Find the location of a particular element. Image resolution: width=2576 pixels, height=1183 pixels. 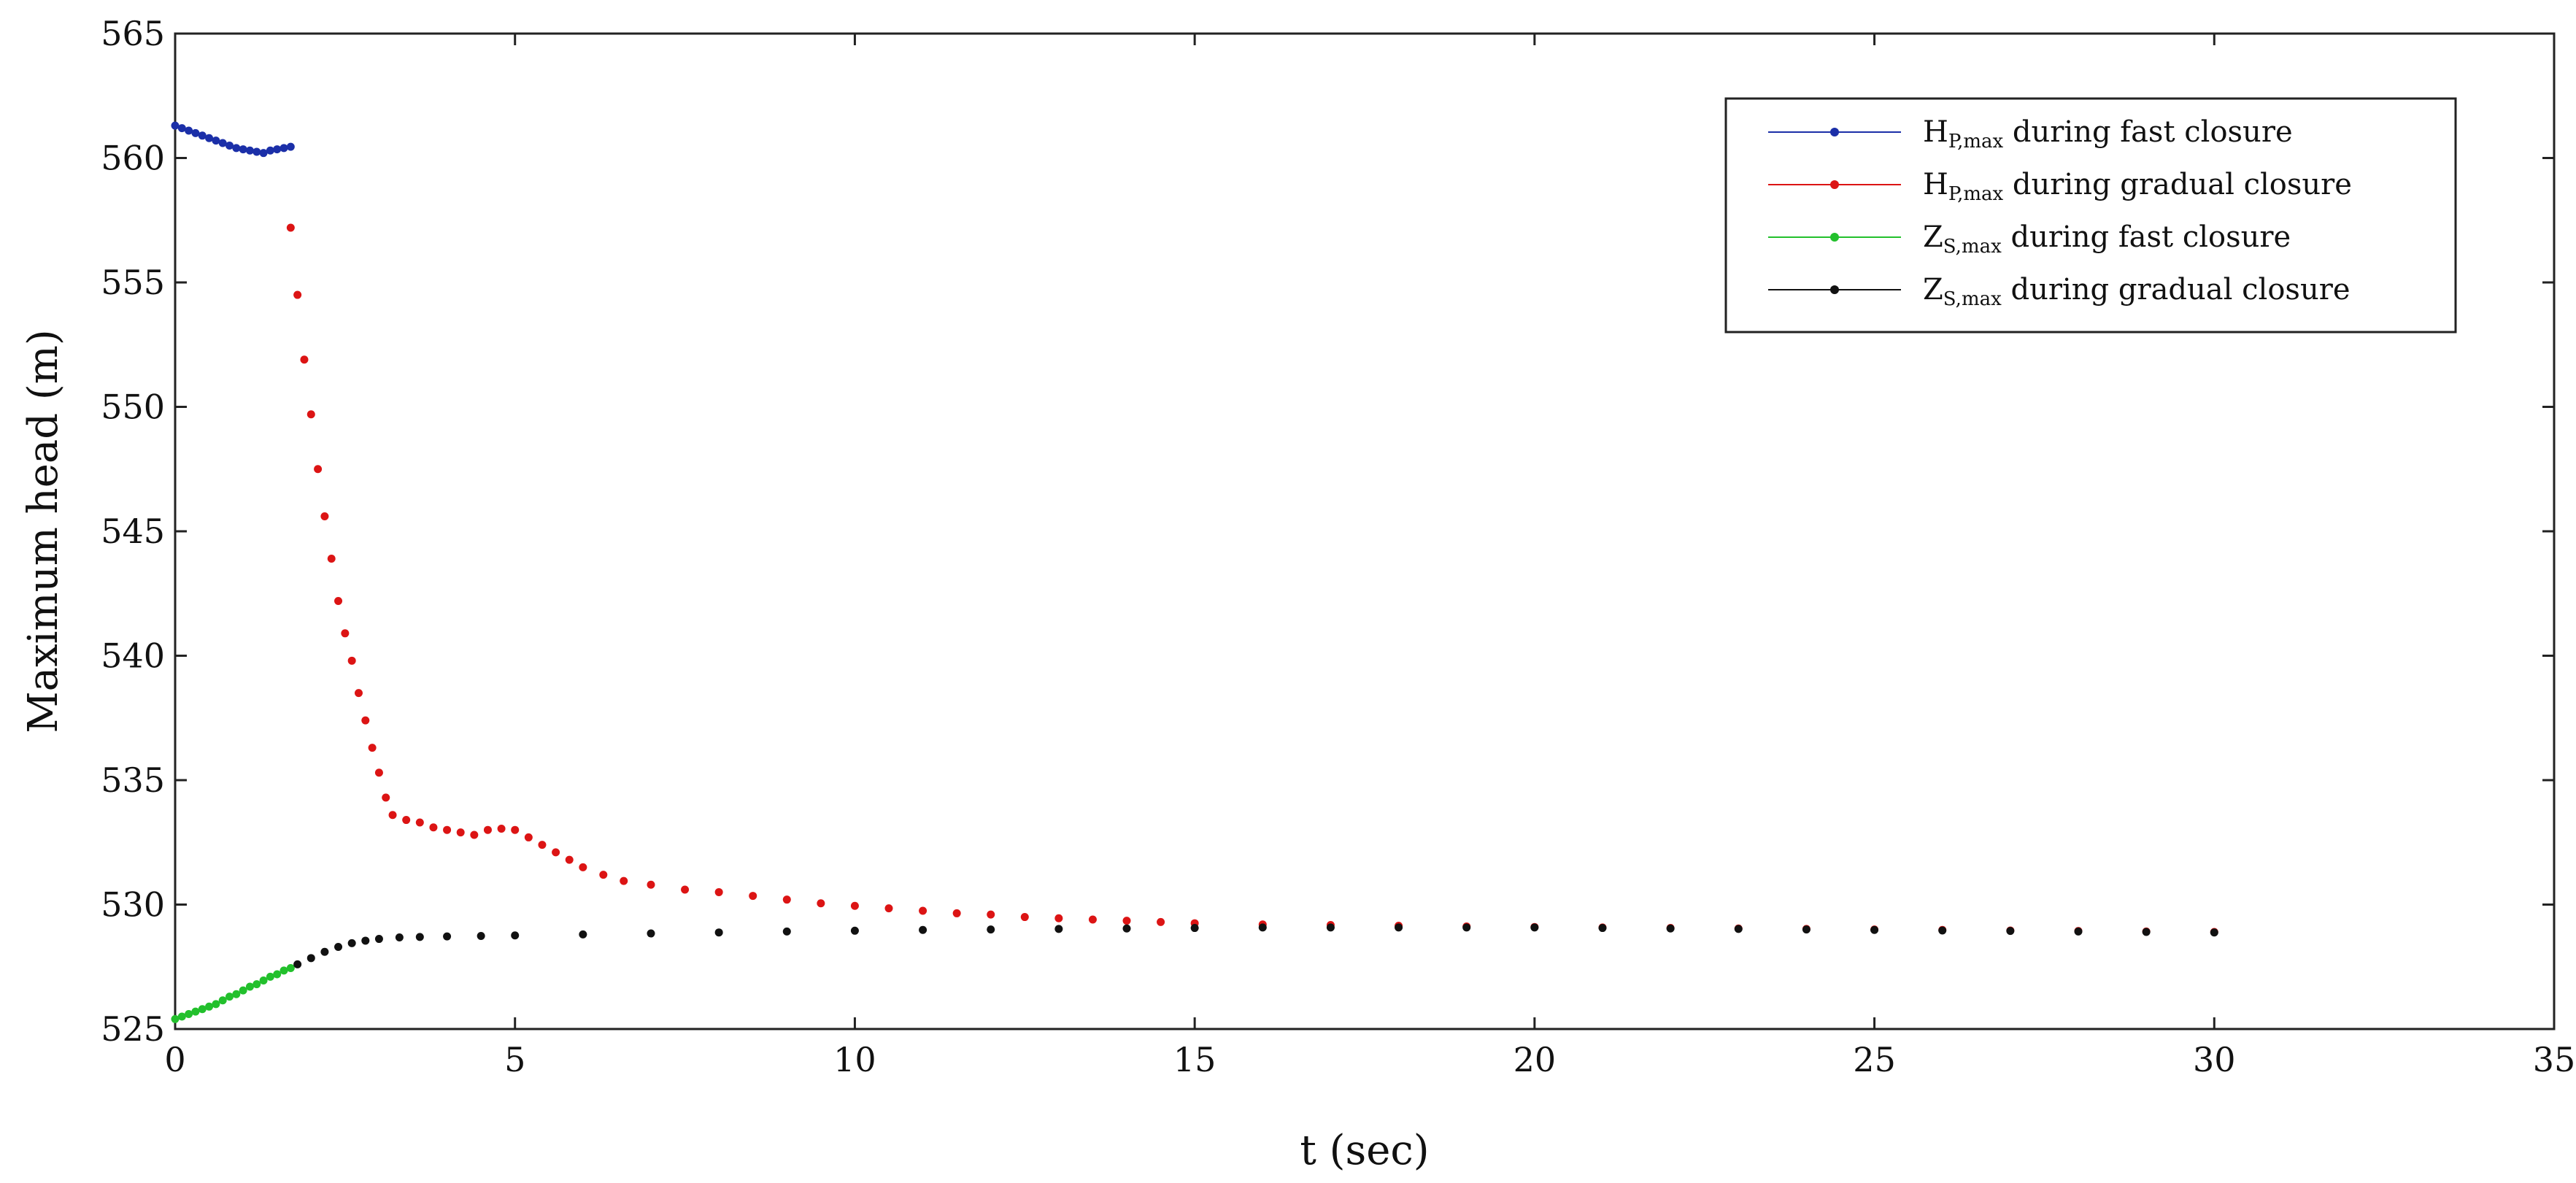

legend-box is located at coordinates (2090, 215).